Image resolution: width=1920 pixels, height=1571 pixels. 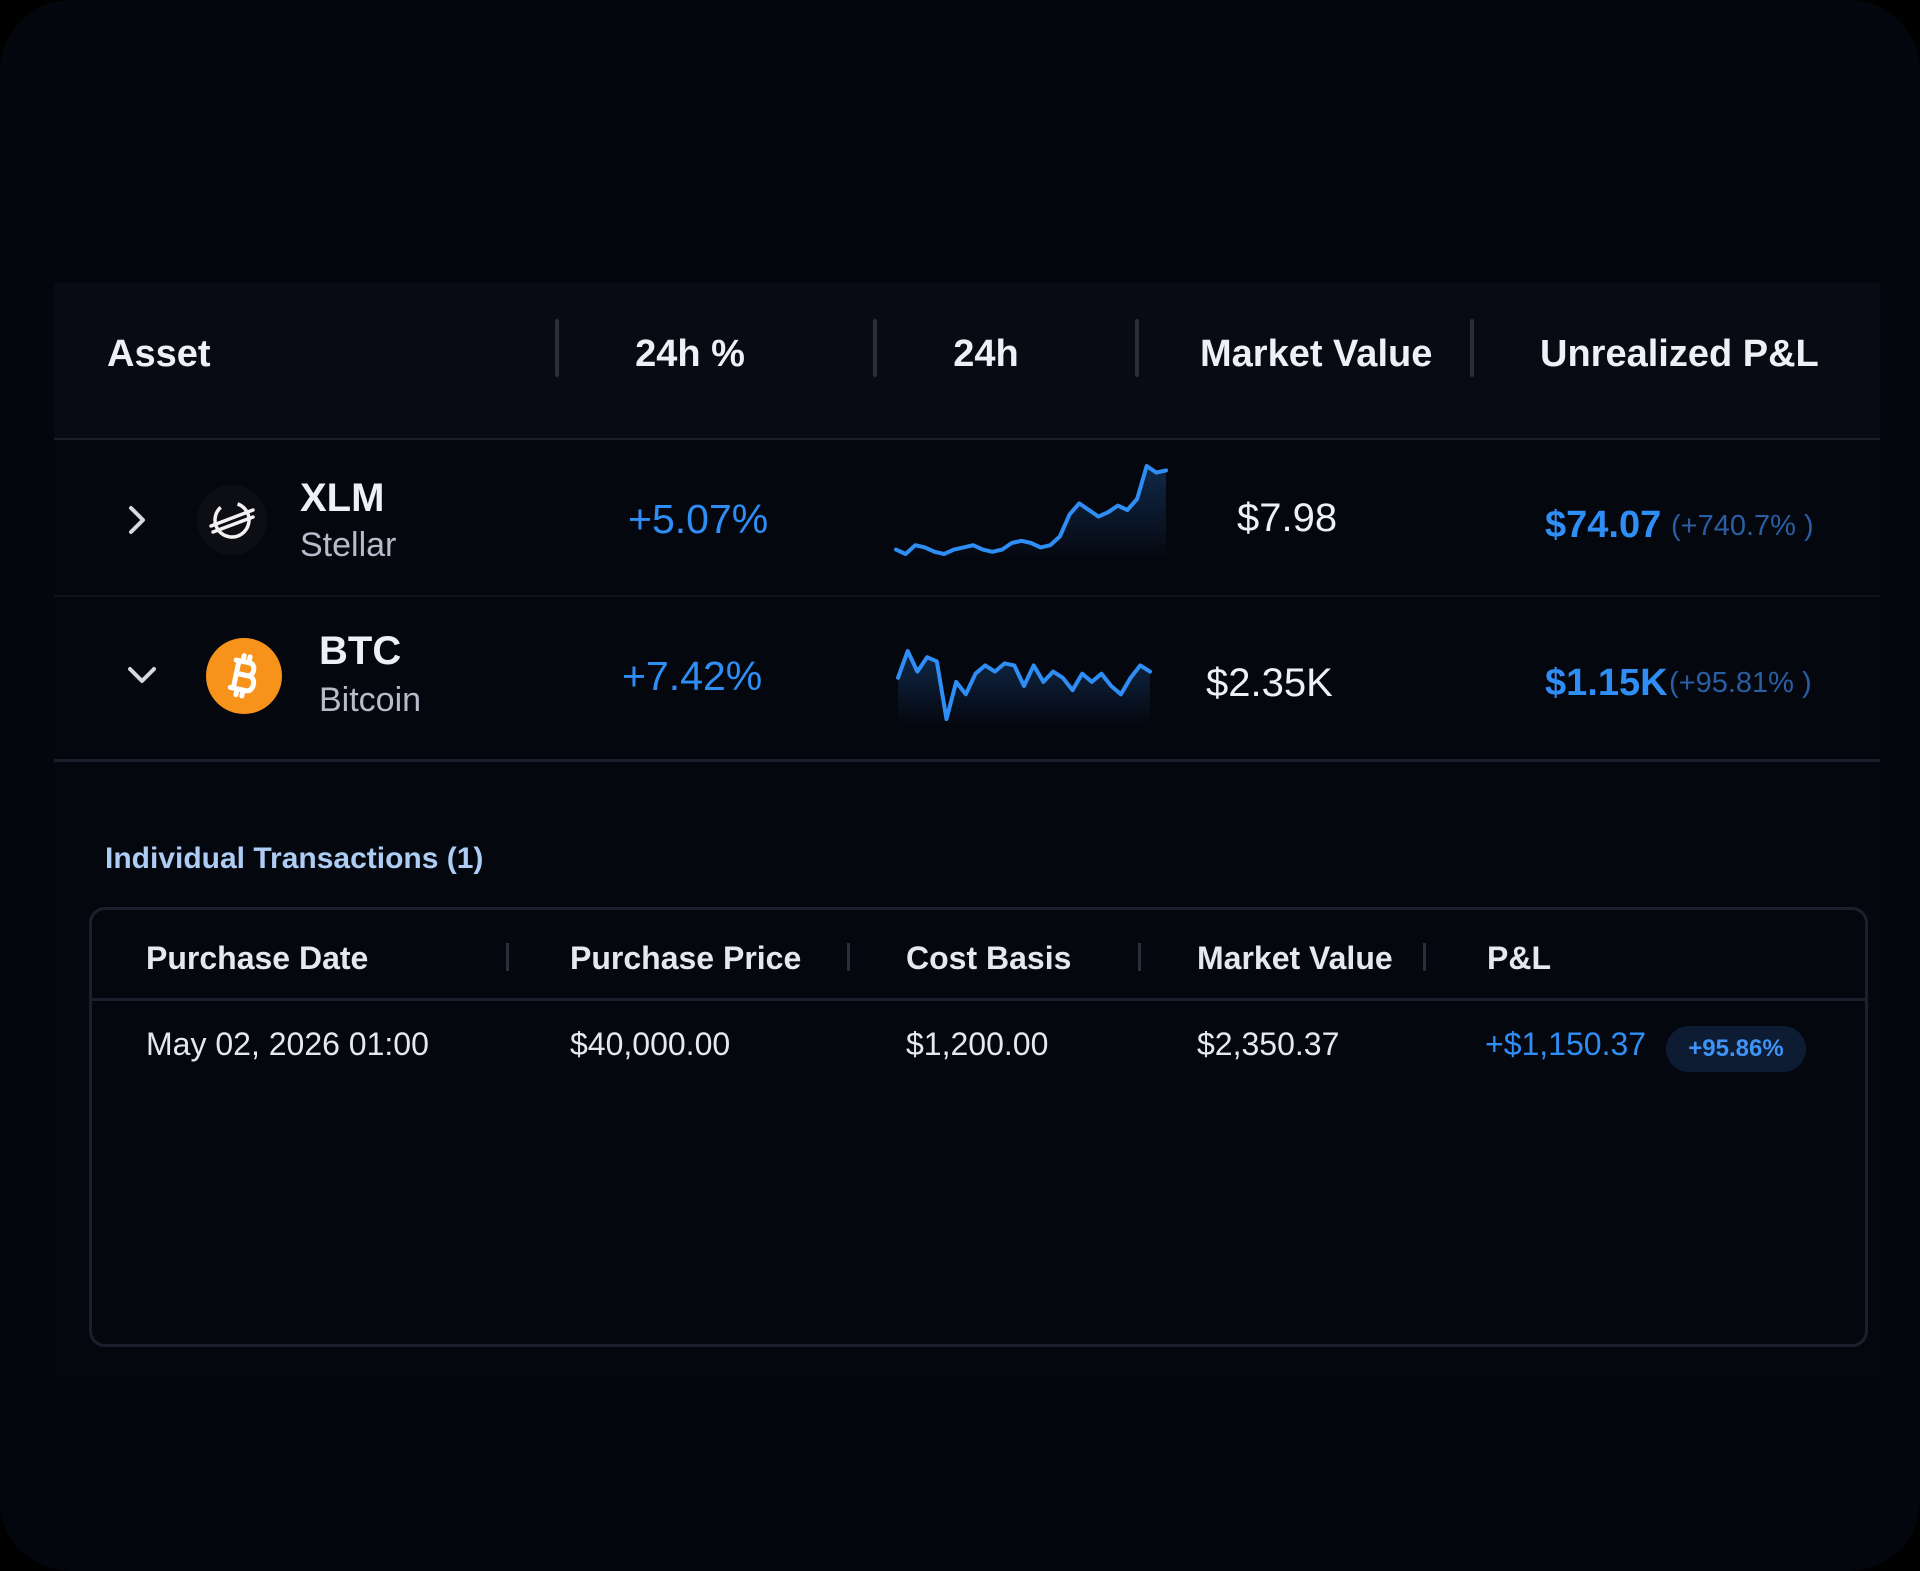 What do you see at coordinates (1606, 683) in the screenshot?
I see `unrealized-pnl: $1.15K` at bounding box center [1606, 683].